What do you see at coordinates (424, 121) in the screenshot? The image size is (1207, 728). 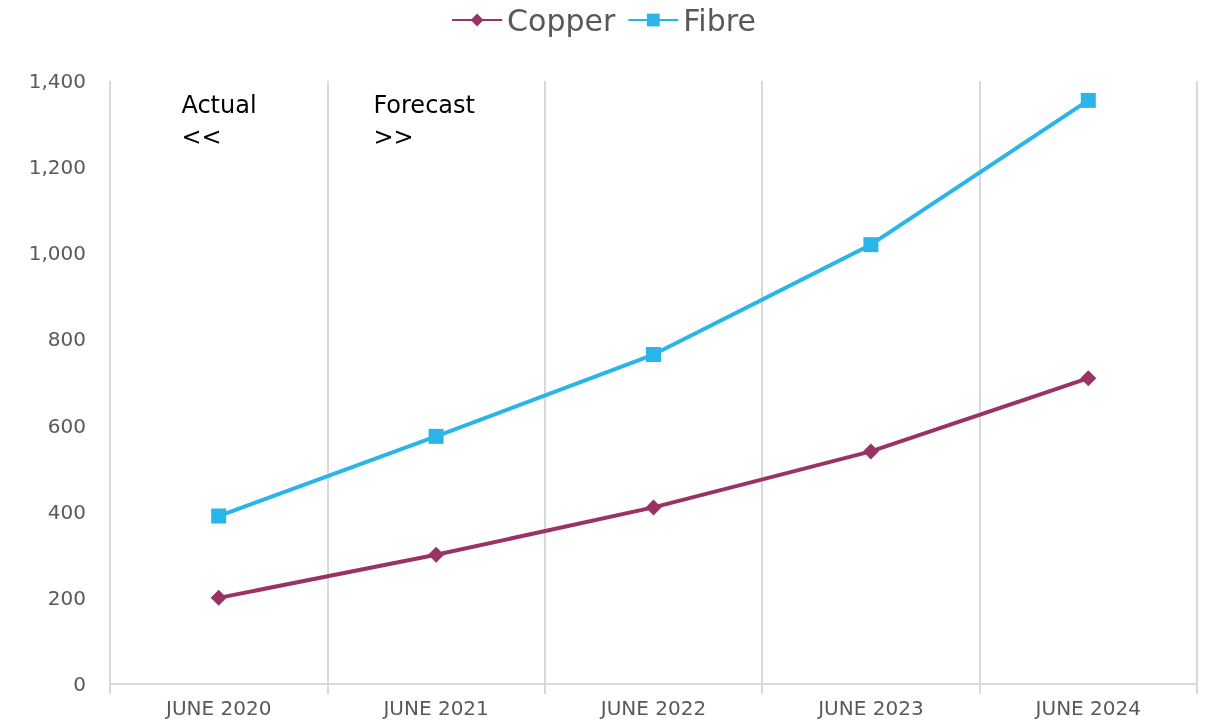 I see `annotation: Forecast >>` at bounding box center [424, 121].